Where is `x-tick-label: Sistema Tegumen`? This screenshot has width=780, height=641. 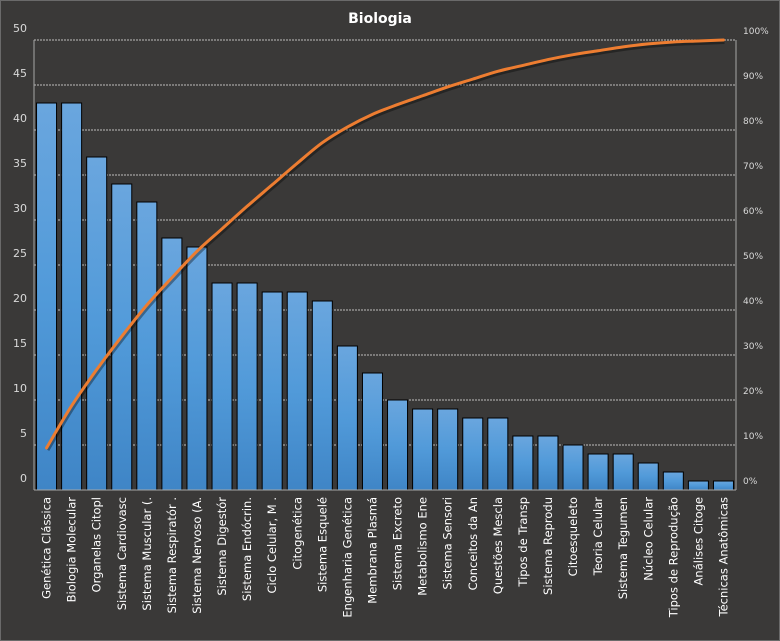 x-tick-label: Sistema Tegumen is located at coordinates (623, 548).